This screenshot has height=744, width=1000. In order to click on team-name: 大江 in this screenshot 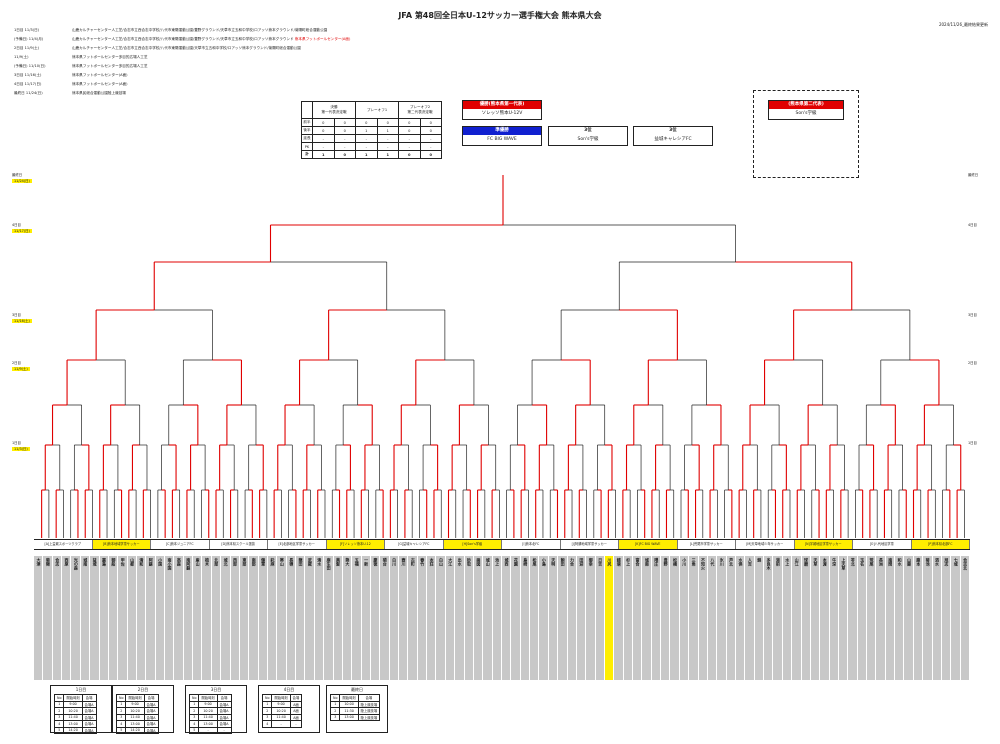, I will do `click(451, 562)`.